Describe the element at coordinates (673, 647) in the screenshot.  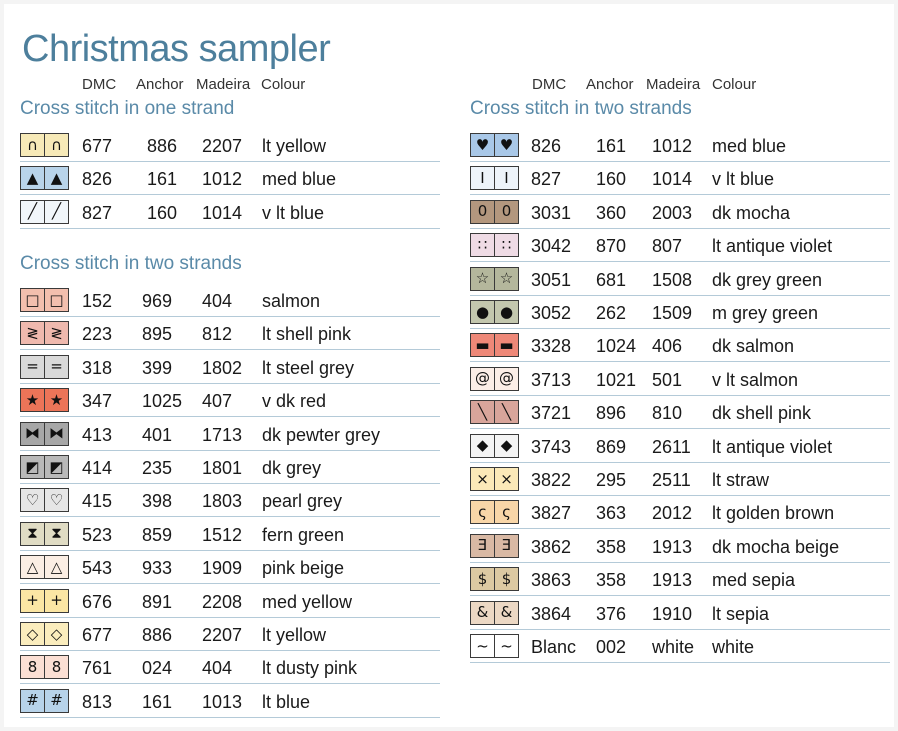
I see `madeira-value: white` at that location.